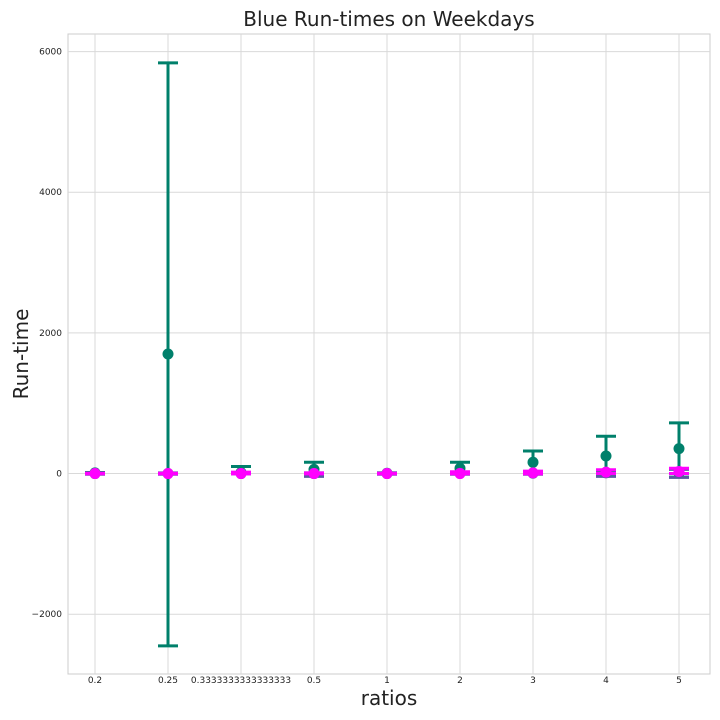  Describe the element at coordinates (21, 354) in the screenshot. I see `y-axis-label: Run-time` at that location.